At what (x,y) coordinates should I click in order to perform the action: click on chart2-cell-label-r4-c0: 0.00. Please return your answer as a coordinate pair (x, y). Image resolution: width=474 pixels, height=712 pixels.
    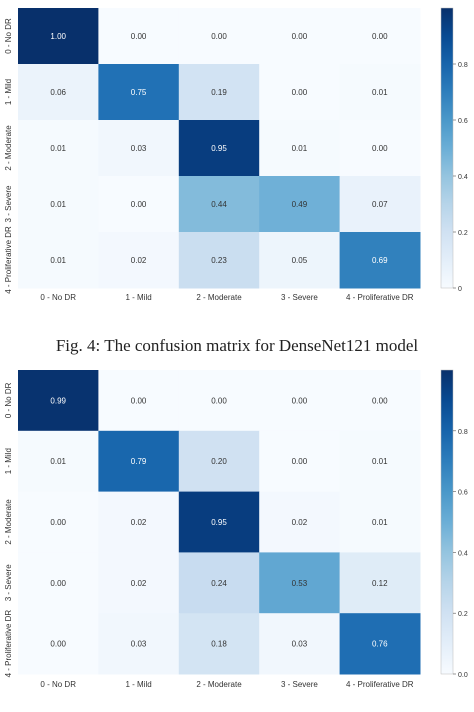
    Looking at the image, I should click on (58, 644).